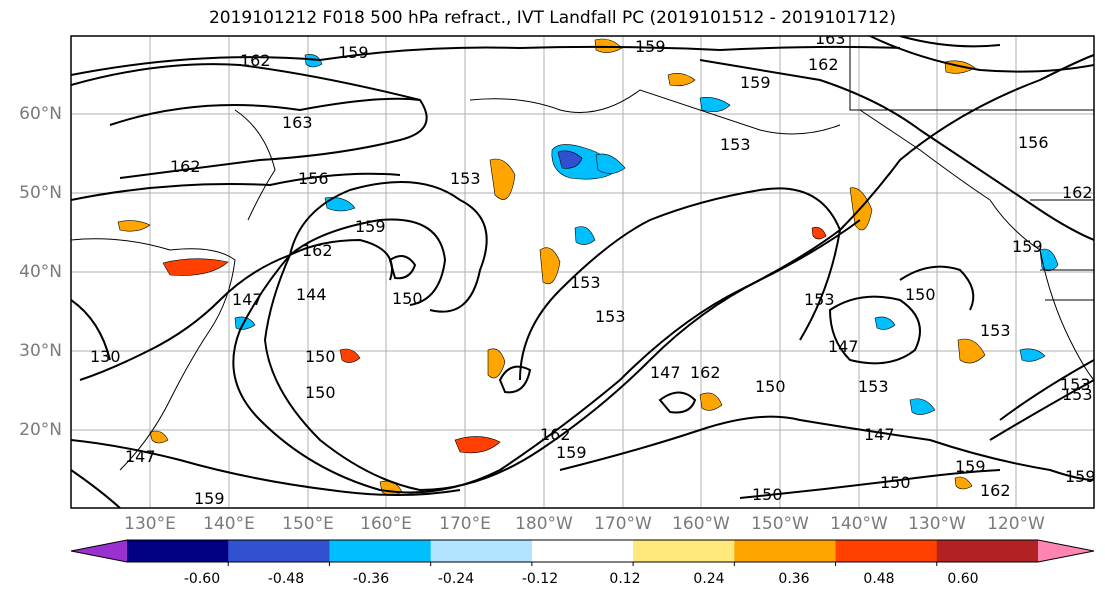  I want to click on colorbar-extend-min, so click(99, 551).